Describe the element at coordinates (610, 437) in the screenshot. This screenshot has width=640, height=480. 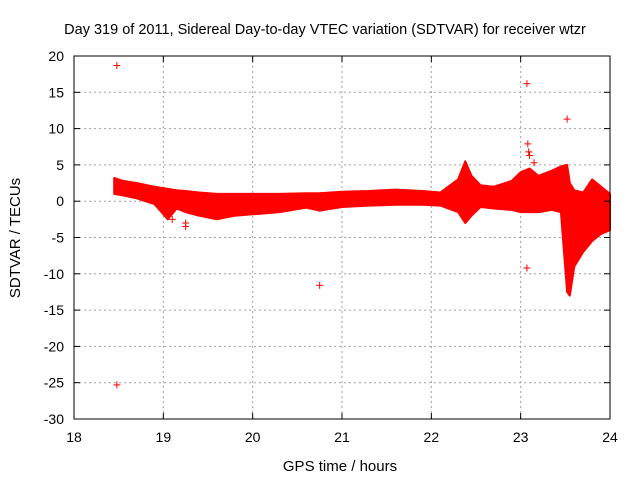
I see `x-tick-label: 24` at that location.